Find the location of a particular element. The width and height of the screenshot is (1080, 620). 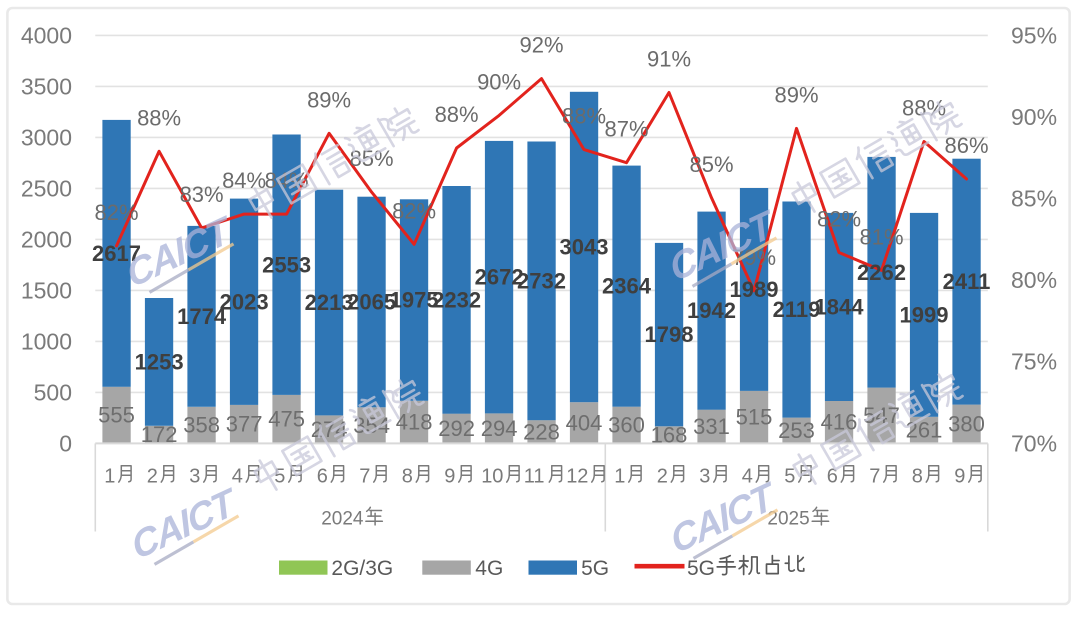

svg-text: 515 is located at coordinates (754, 417).